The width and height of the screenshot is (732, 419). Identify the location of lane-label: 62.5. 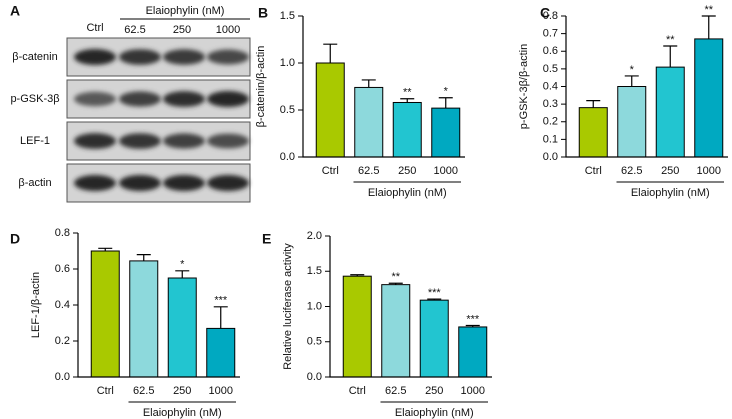
(134, 30).